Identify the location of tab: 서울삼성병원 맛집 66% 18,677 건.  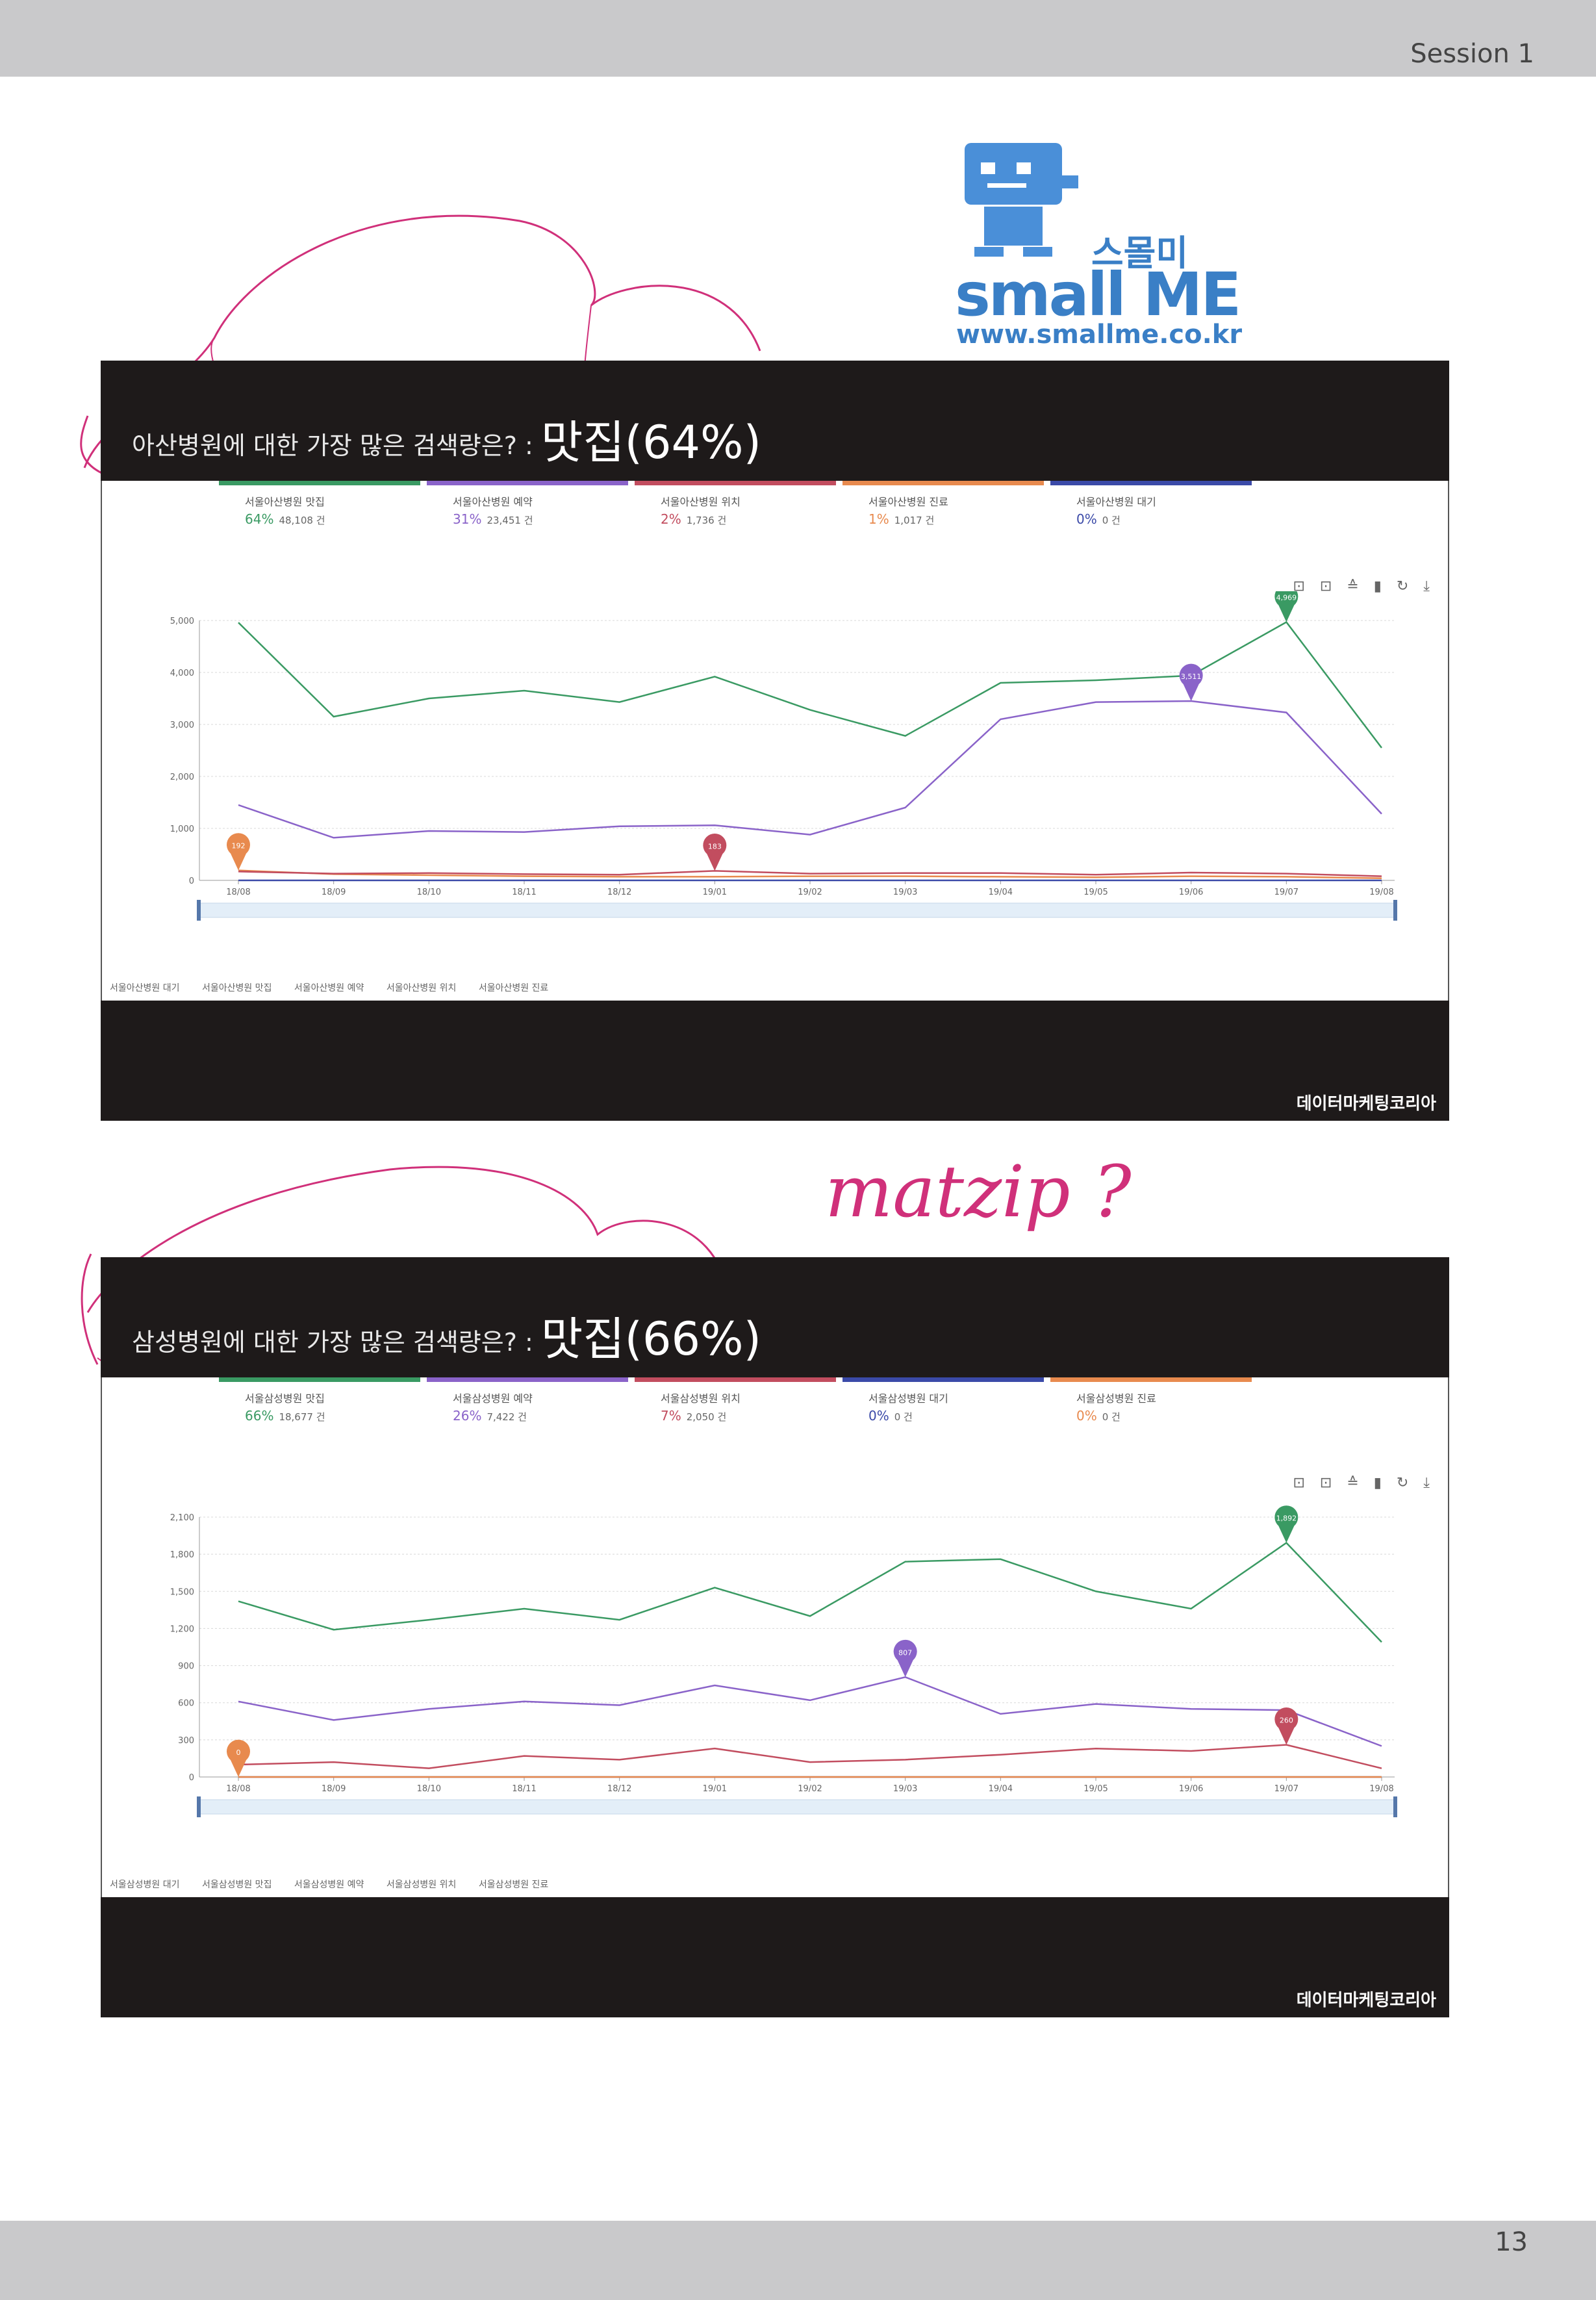
(319, 1400).